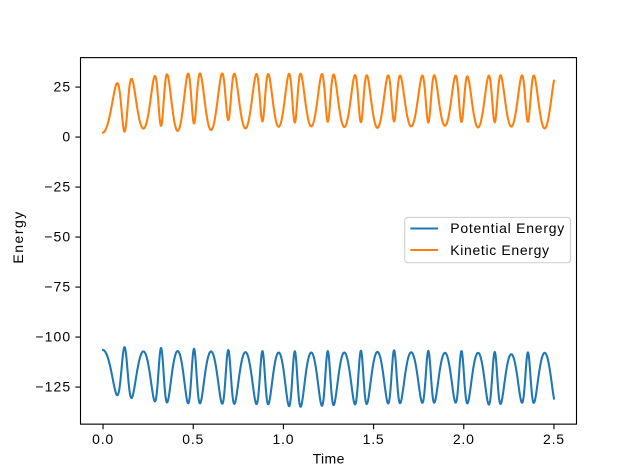 This screenshot has width=640, height=476. What do you see at coordinates (57, 287) in the screenshot?
I see `svg-text: −75` at bounding box center [57, 287].